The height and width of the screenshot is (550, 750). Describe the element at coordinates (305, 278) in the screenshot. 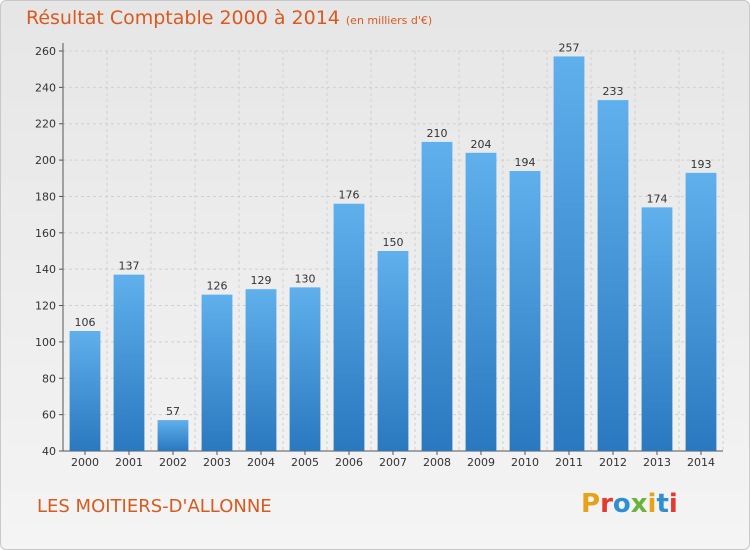

I see `data-label: 130` at that location.